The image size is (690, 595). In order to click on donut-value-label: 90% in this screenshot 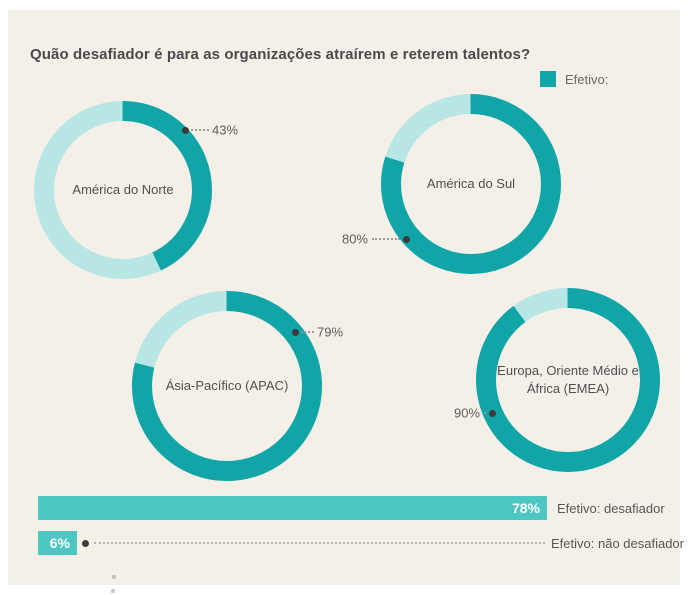, I will do `click(466, 413)`.